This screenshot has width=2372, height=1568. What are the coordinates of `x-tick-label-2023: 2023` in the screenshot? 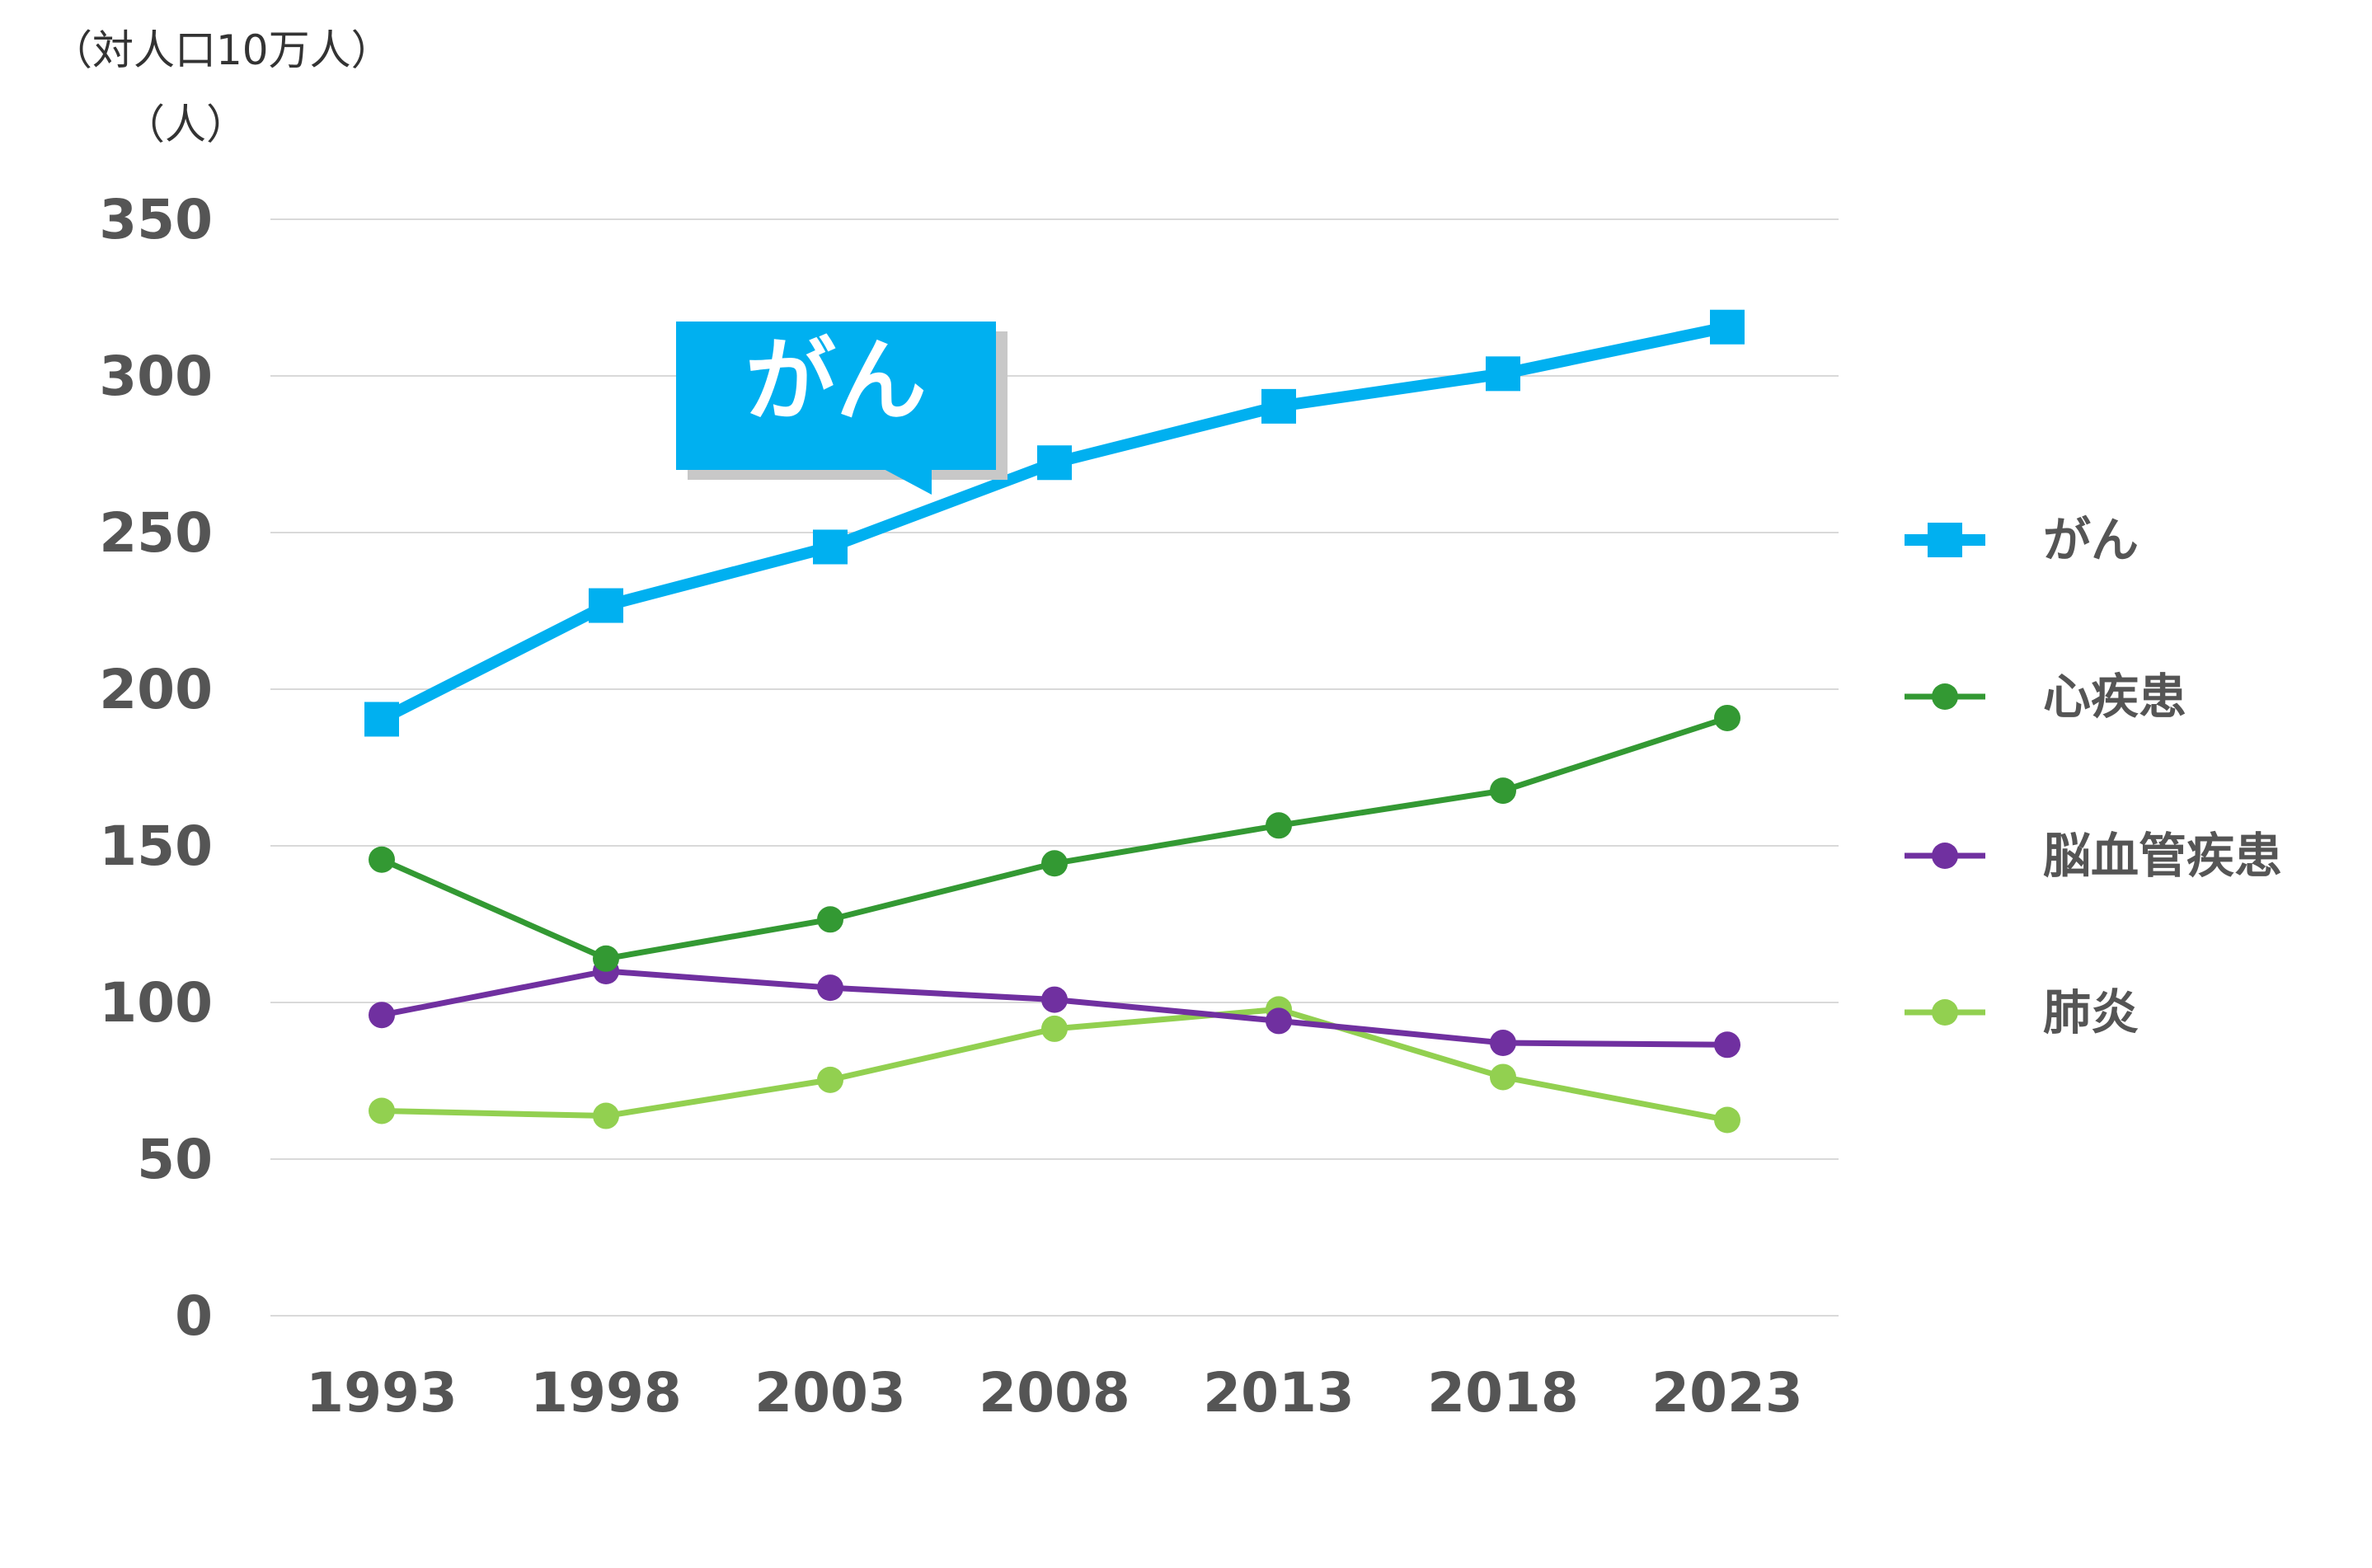 It's located at (1727, 1393).